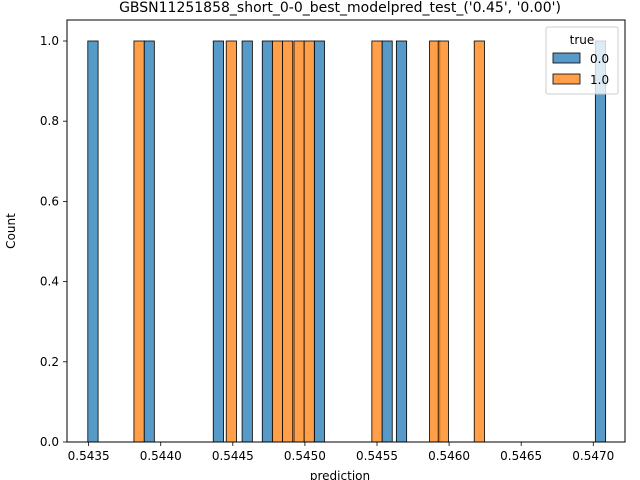 The image size is (640, 480). I want to click on y-tick-label-5: 1.0, so click(49, 41).